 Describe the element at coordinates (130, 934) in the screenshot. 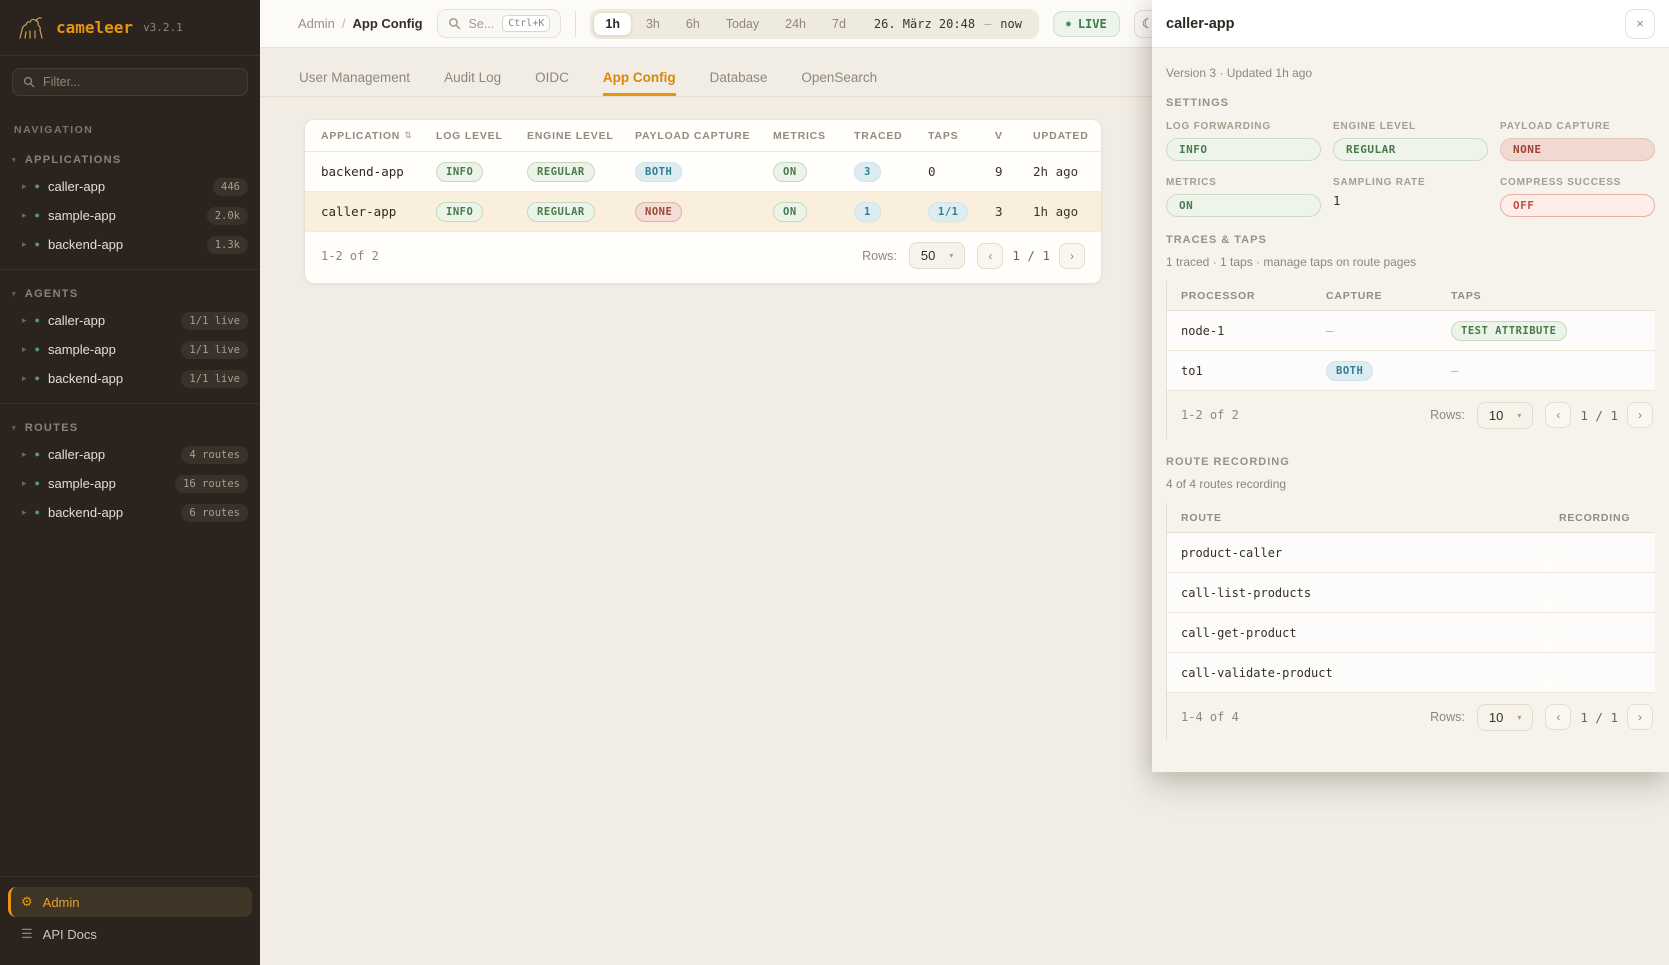

I see `sidebar-item-api-docs: ☰ API Docs` at that location.